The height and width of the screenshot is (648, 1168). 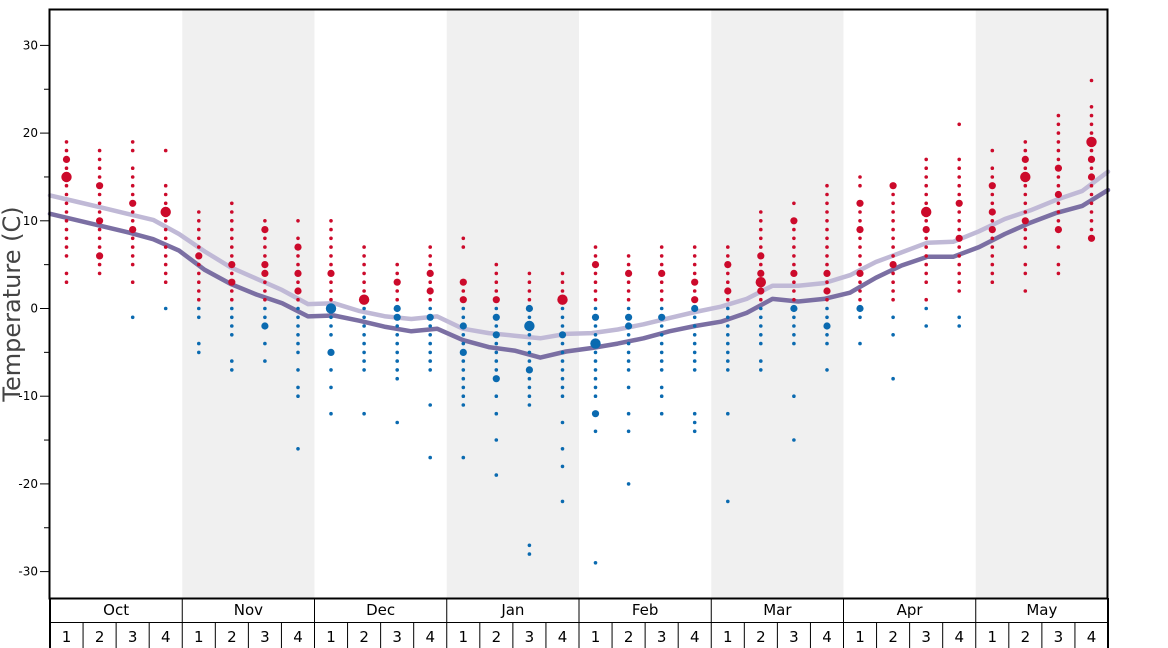 I want to click on month-label-oct: Oct, so click(x=116, y=610).